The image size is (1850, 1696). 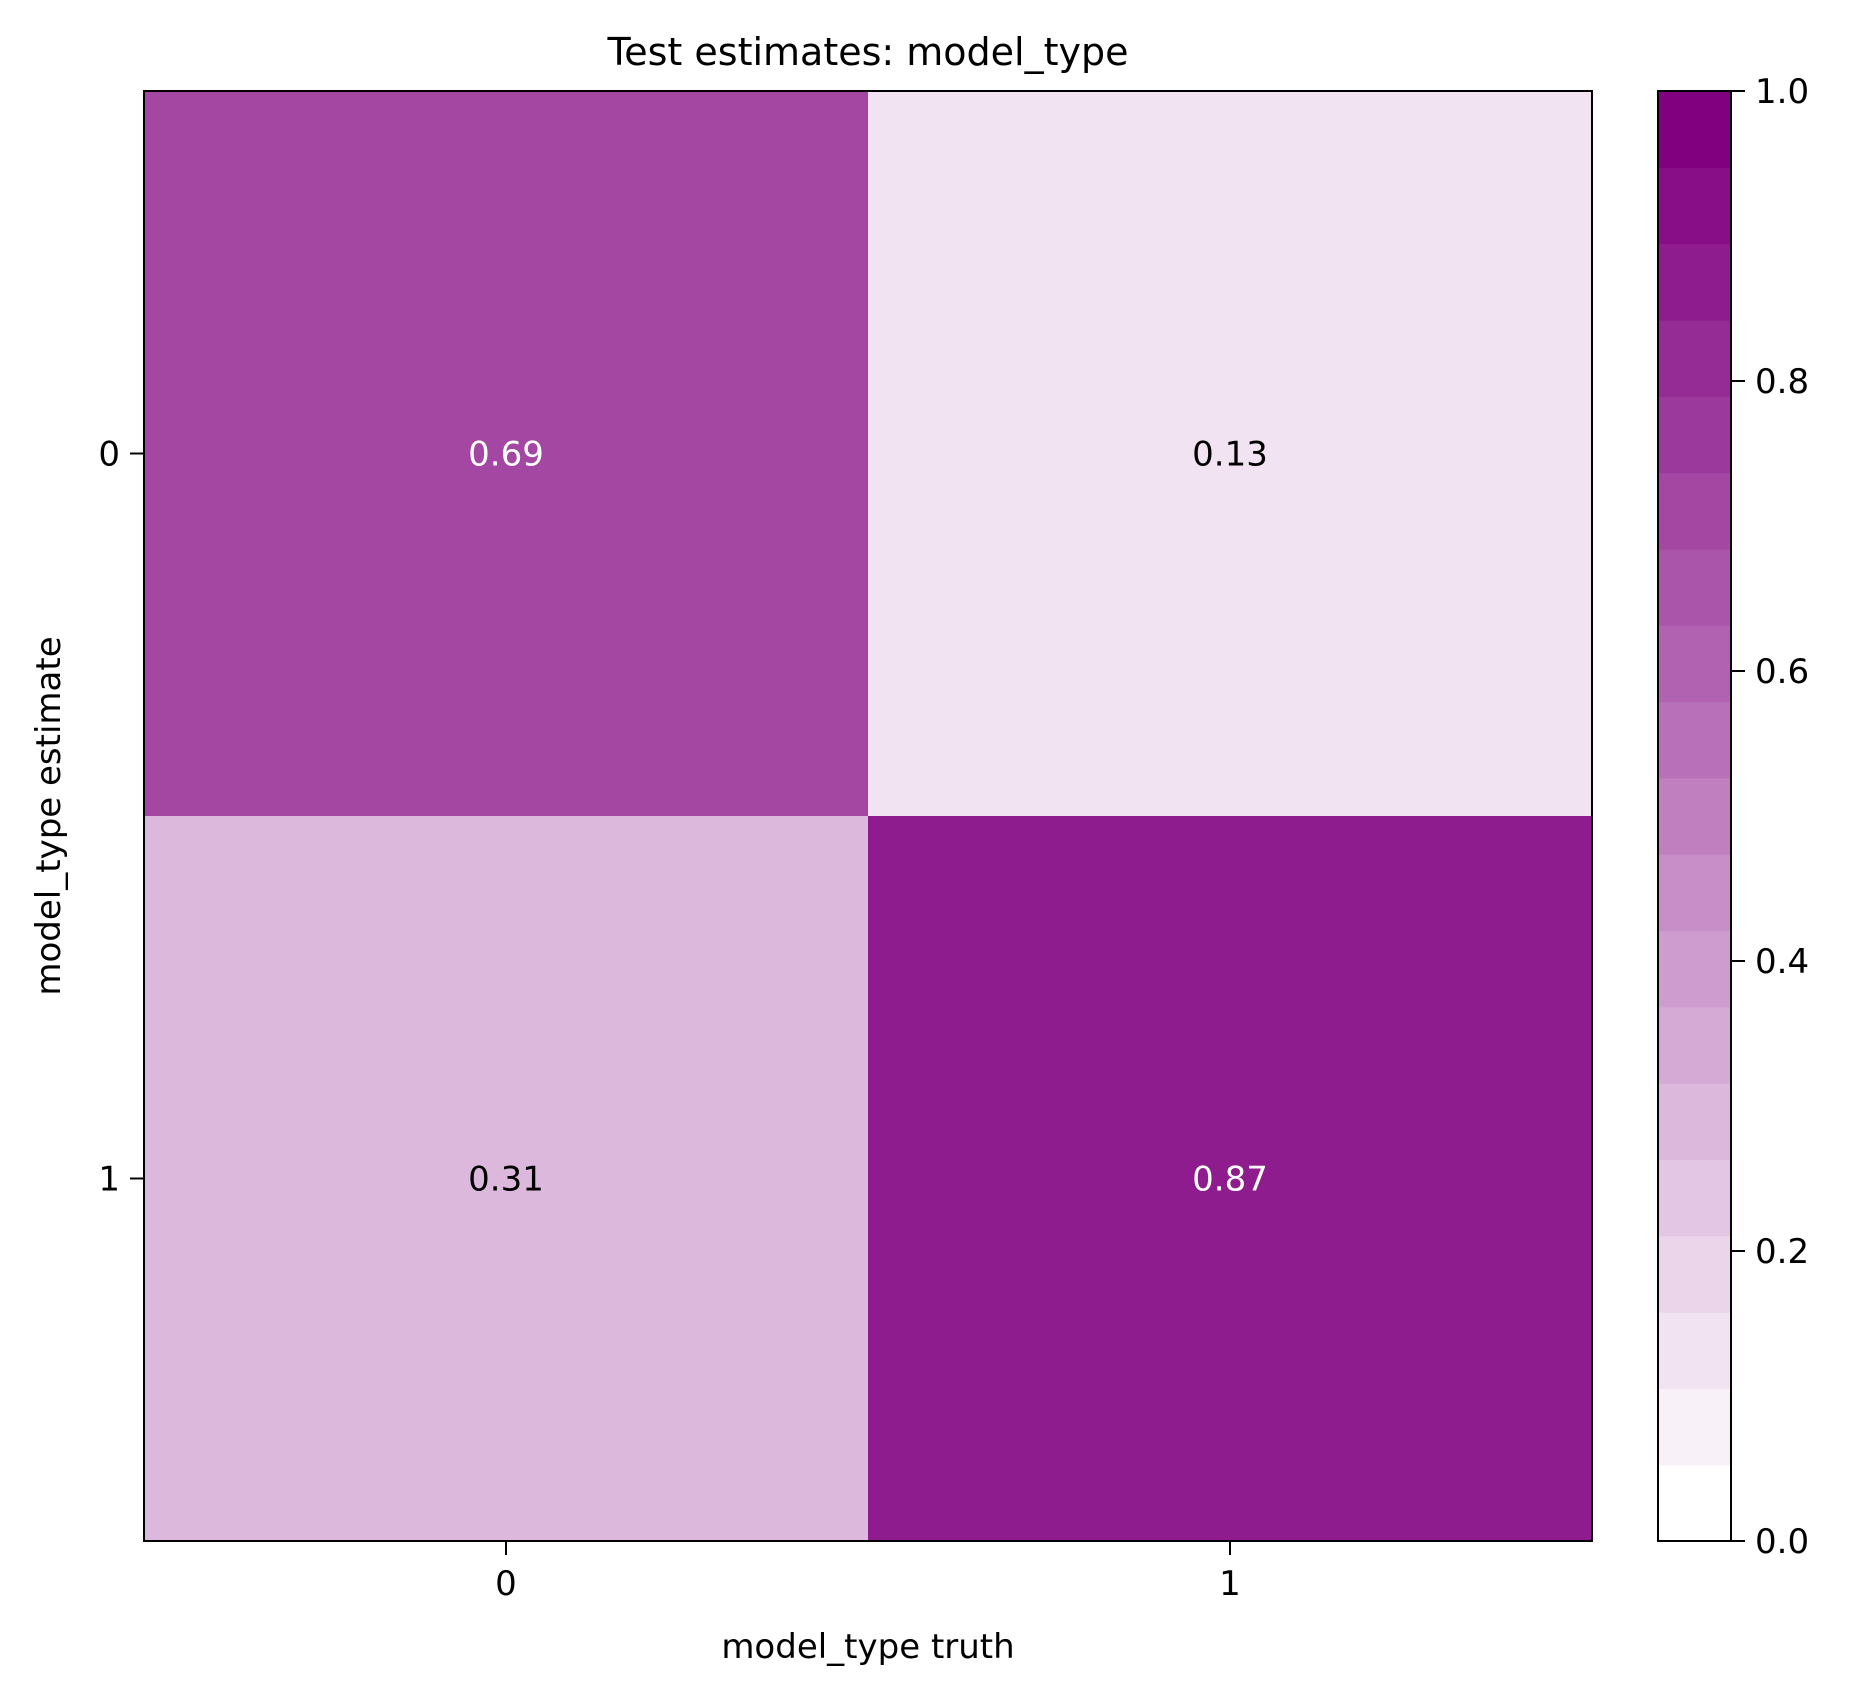 I want to click on cell-value-label: 0.31, so click(x=506, y=1180).